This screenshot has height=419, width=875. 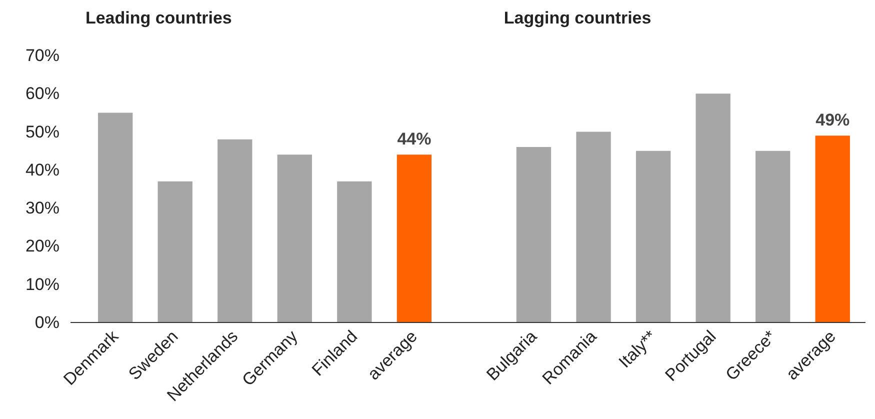 What do you see at coordinates (47, 322) in the screenshot?
I see `y-tick-label: 0%` at bounding box center [47, 322].